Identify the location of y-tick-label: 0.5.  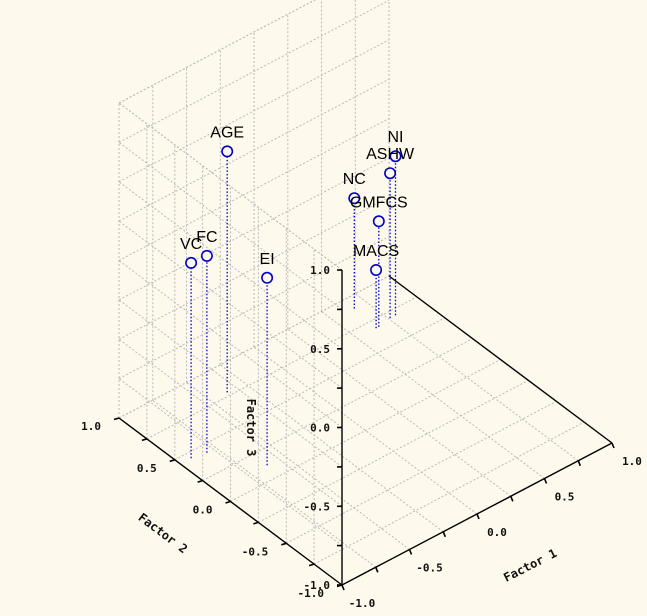
(147, 468).